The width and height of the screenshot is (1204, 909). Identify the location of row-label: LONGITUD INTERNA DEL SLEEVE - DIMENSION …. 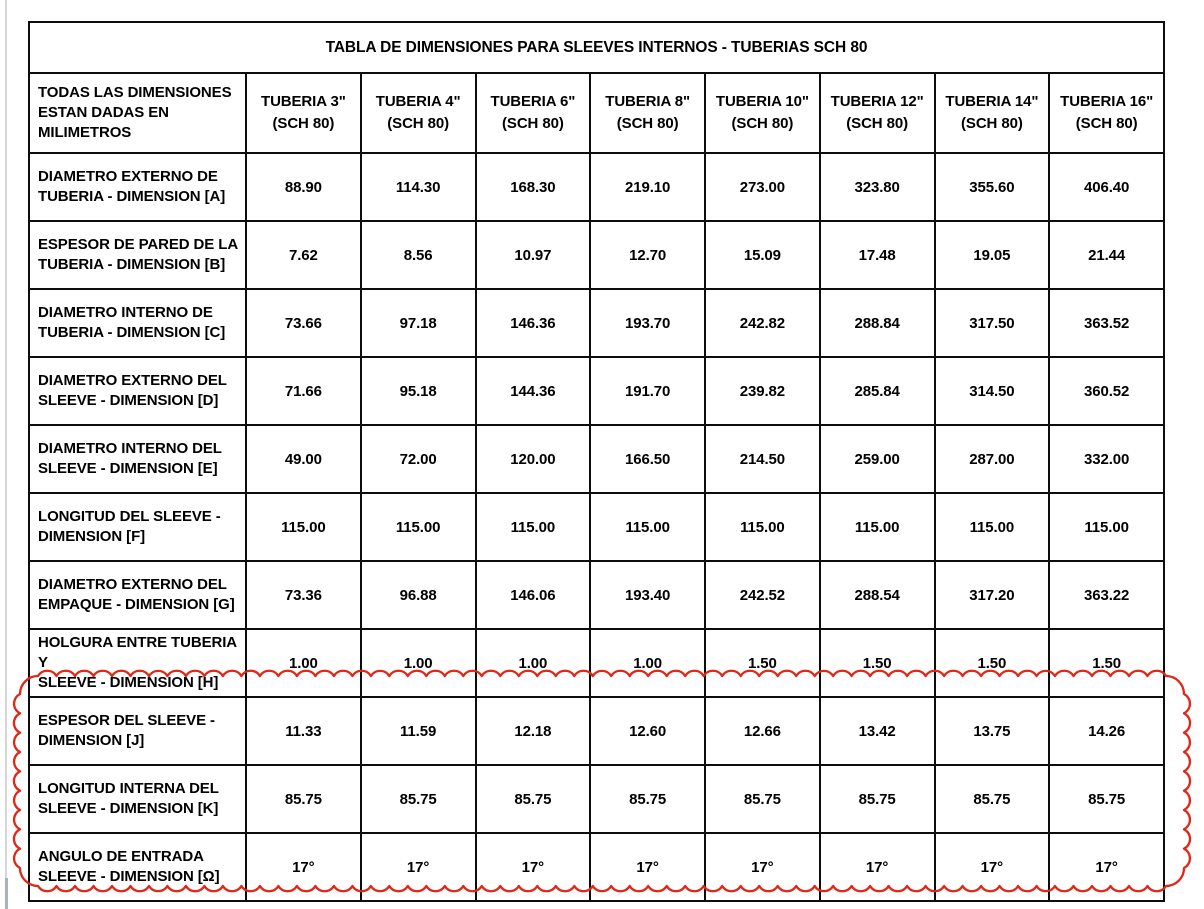
(137, 799).